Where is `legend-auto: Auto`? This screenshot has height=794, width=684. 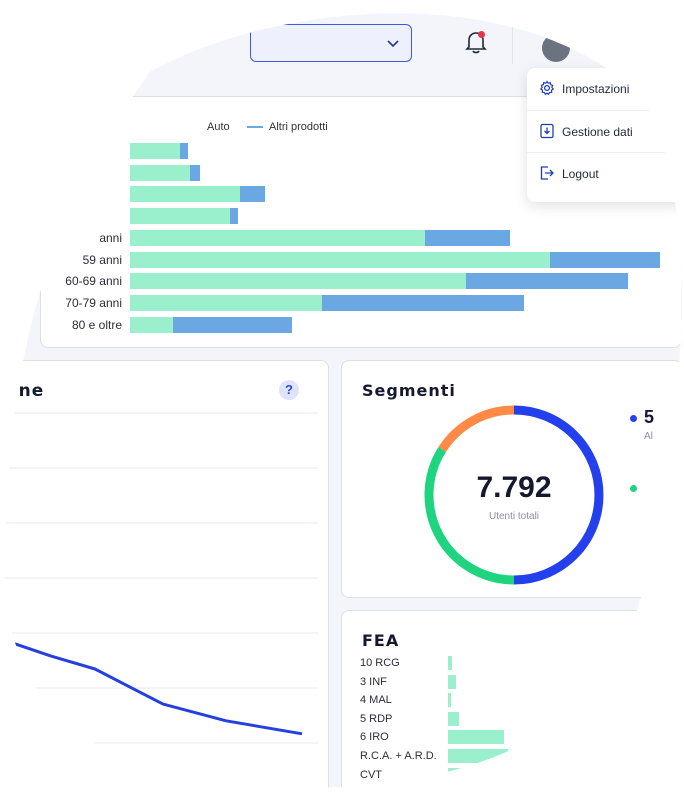 legend-auto: Auto is located at coordinates (218, 127).